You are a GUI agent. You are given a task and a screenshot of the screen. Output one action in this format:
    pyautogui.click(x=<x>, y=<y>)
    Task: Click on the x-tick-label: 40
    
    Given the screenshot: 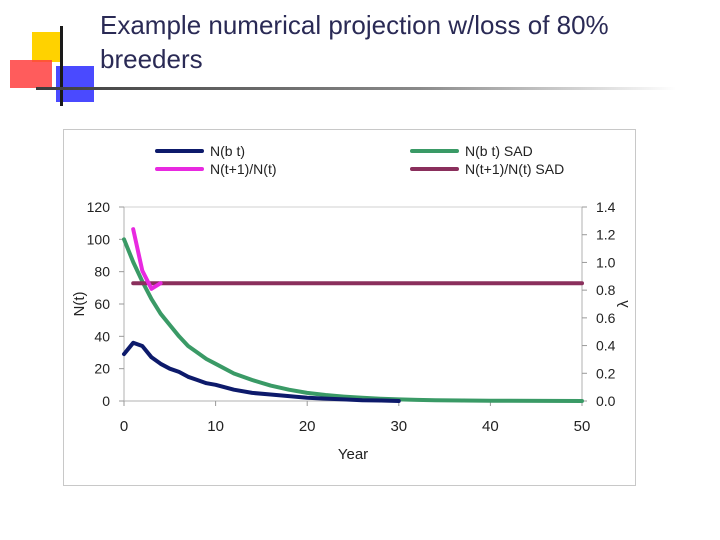 What is the action you would take?
    pyautogui.click(x=490, y=426)
    